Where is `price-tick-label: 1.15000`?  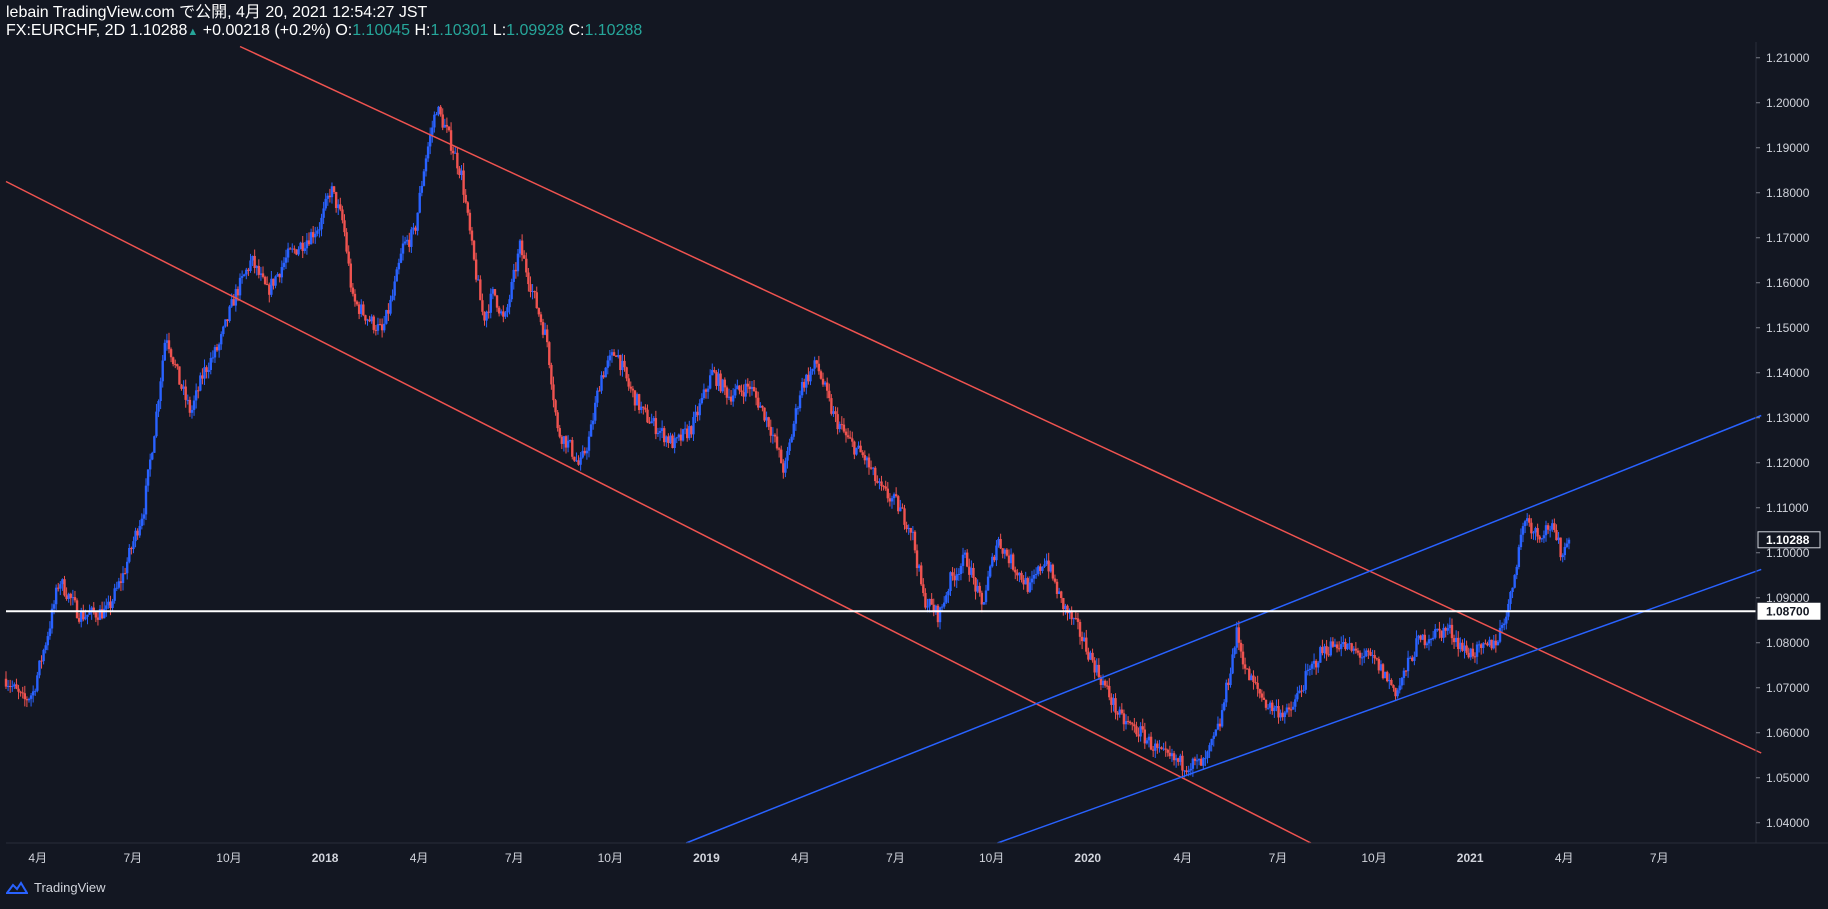 price-tick-label: 1.15000 is located at coordinates (1788, 328).